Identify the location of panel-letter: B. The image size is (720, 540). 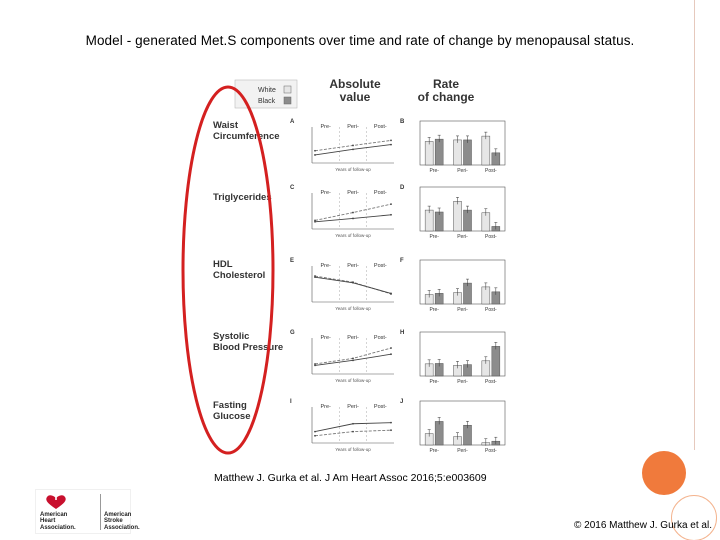
(402, 122).